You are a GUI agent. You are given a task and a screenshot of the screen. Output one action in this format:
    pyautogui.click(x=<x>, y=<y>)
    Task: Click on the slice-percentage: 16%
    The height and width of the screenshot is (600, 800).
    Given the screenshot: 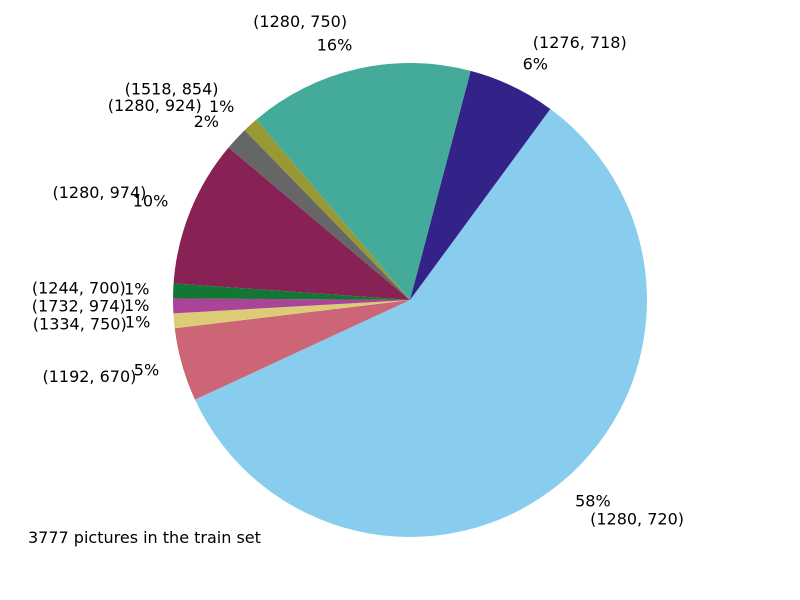 What is the action you would take?
    pyautogui.click(x=335, y=44)
    